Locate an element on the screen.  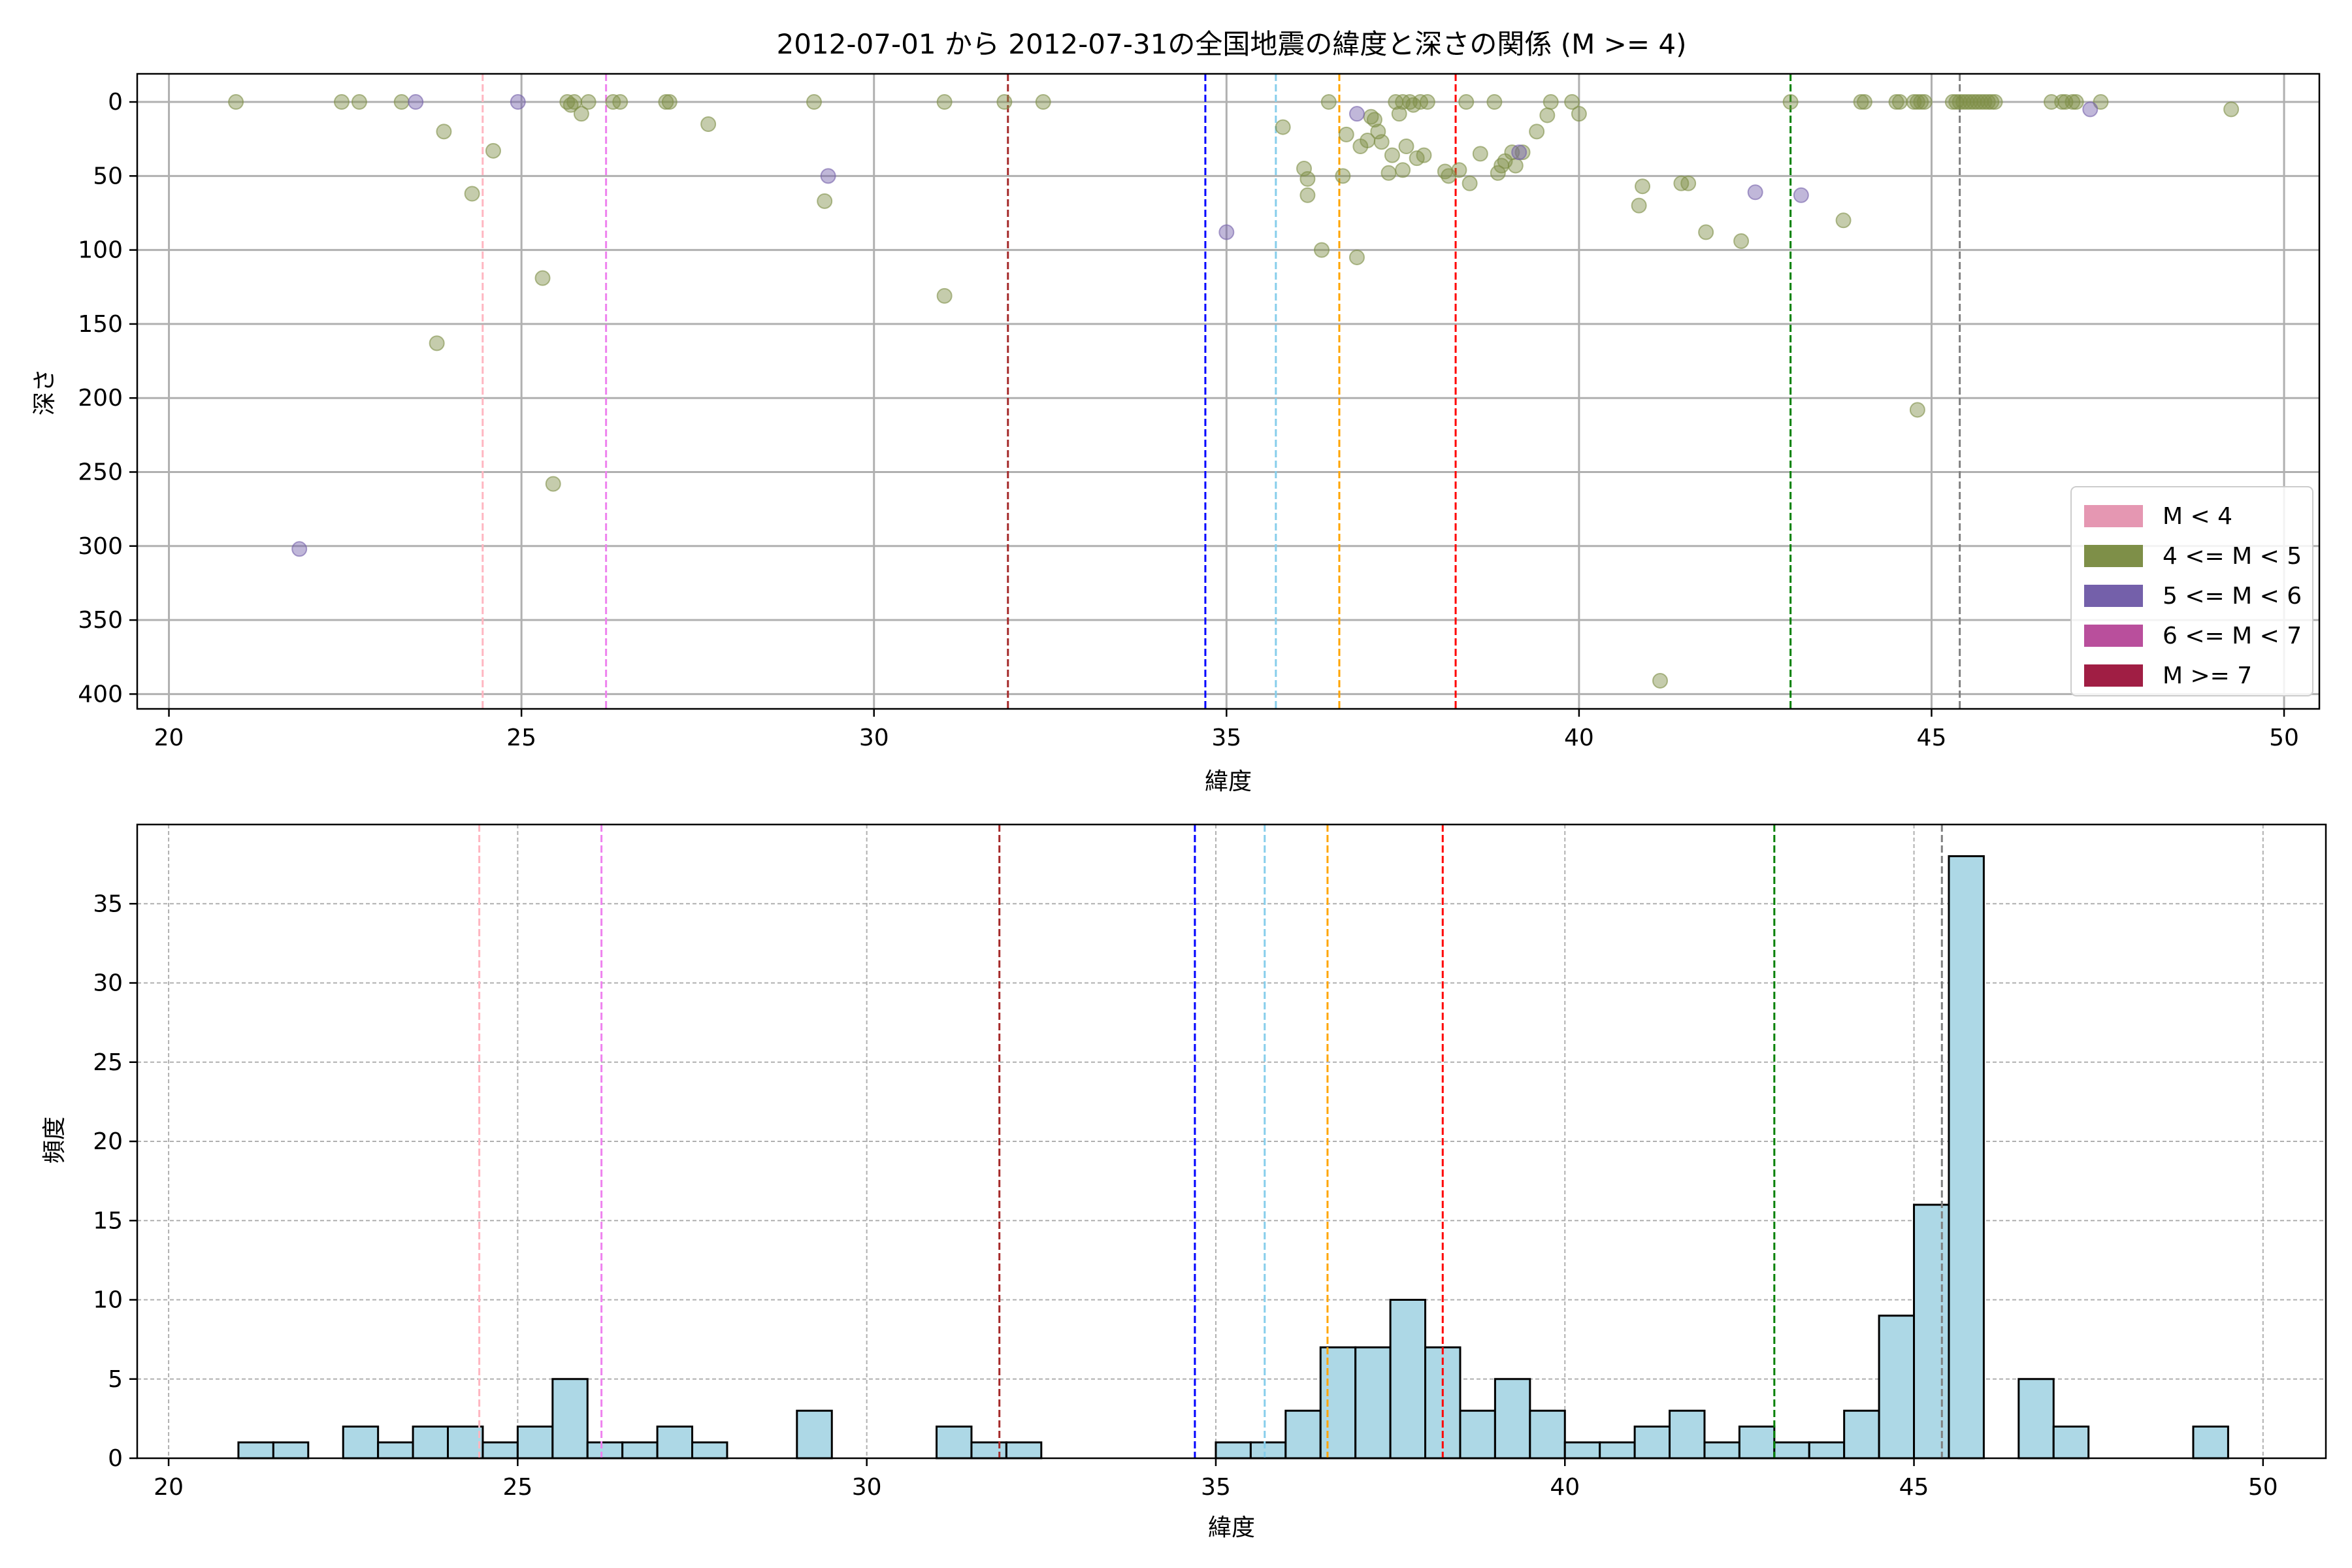
scatter-y-tick-label: 100 is located at coordinates (100, 250).